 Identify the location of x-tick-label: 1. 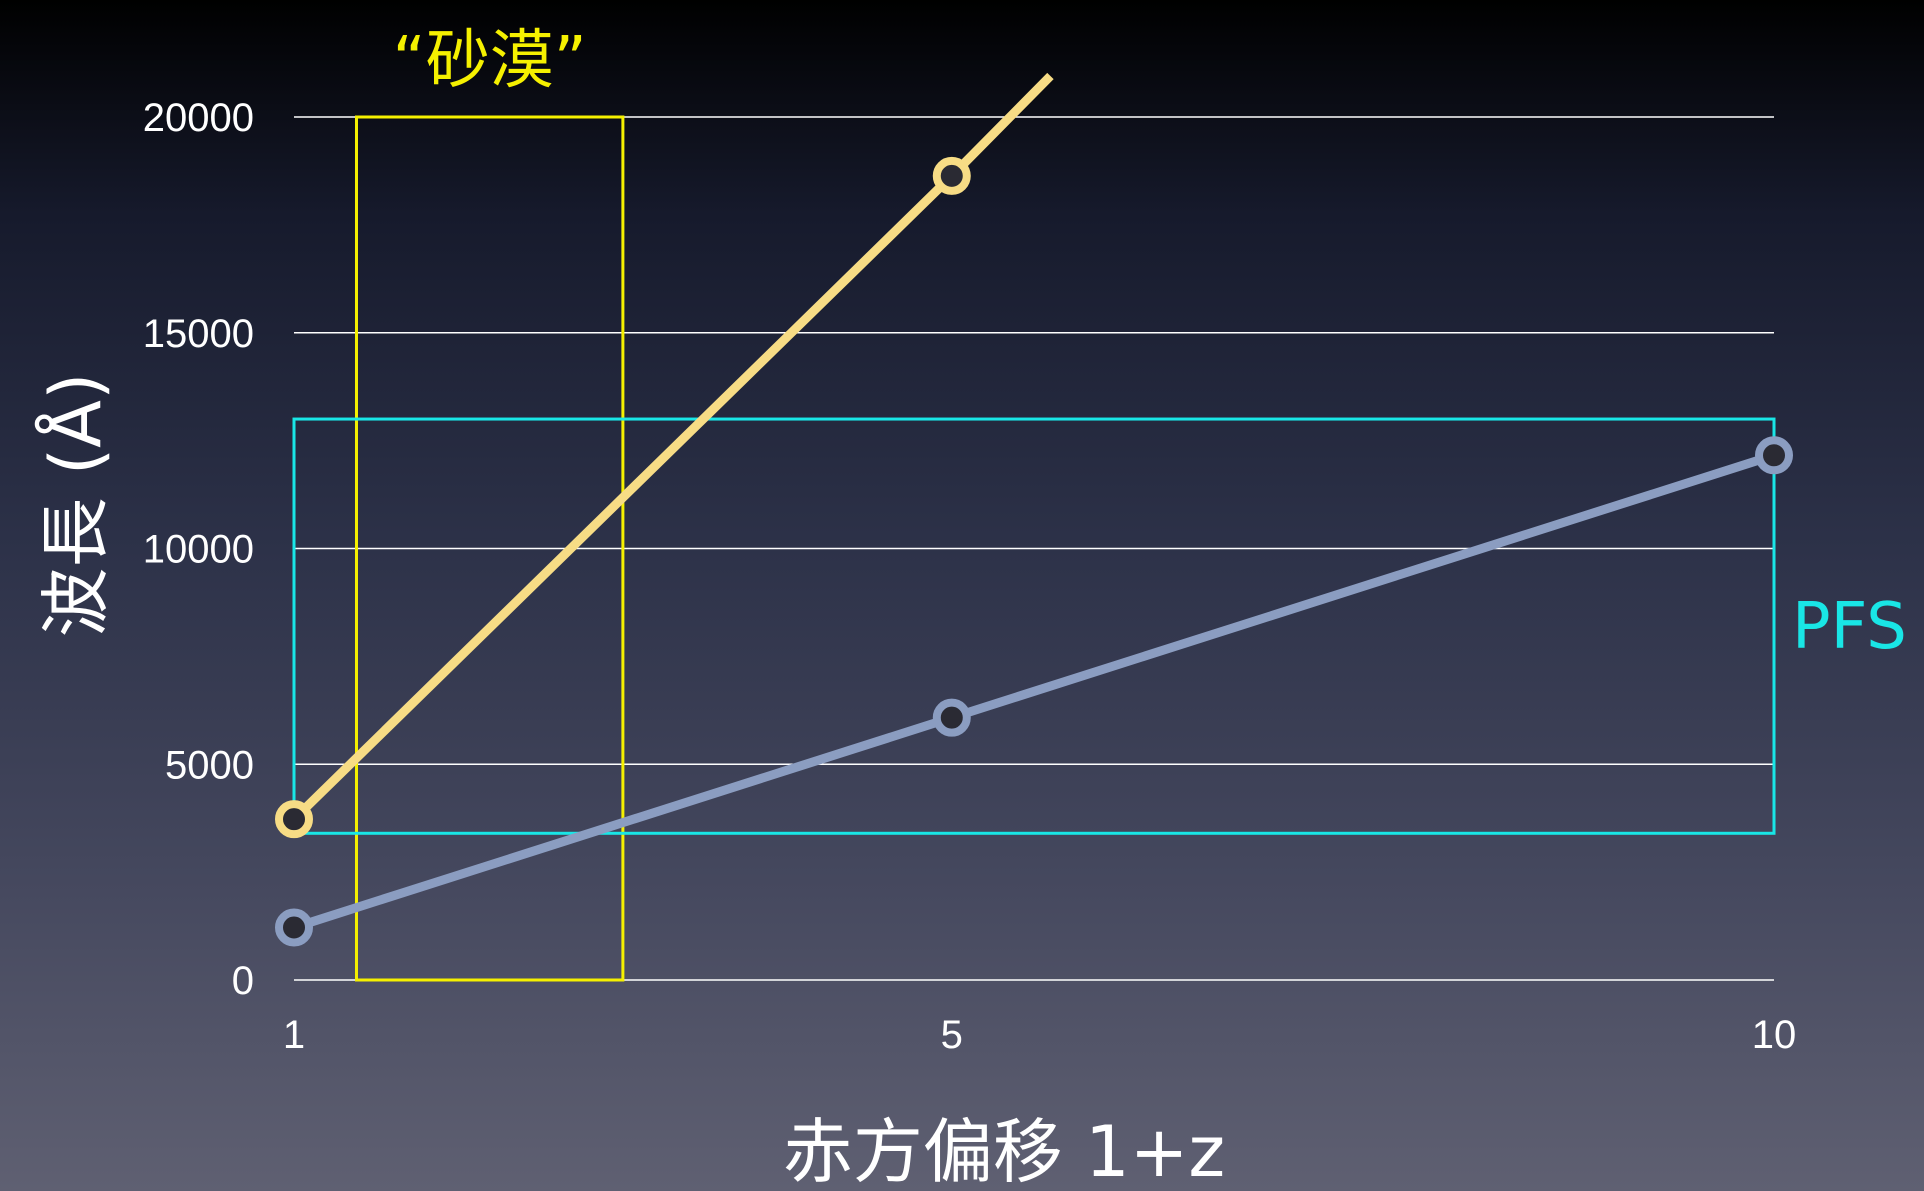
(294, 1035).